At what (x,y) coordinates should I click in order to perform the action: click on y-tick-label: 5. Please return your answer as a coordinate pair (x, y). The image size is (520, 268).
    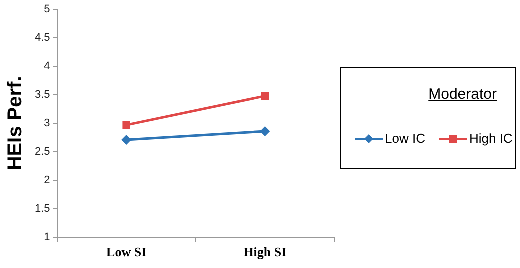
    Looking at the image, I should click on (47, 10).